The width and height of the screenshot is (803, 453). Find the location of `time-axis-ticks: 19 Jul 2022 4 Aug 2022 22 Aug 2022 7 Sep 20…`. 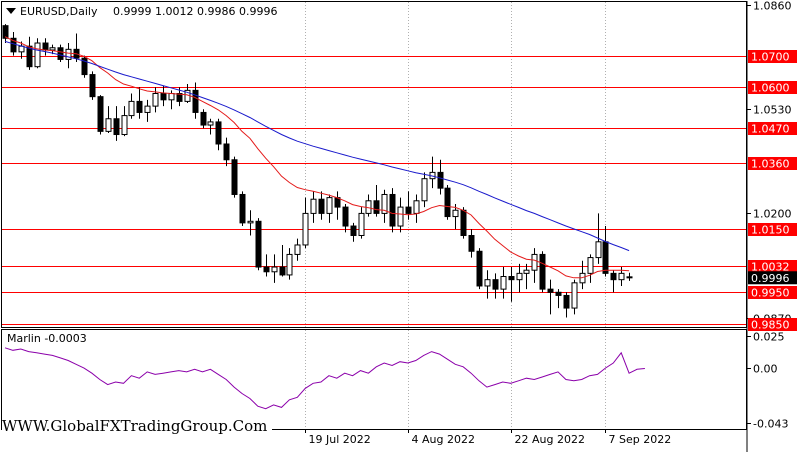

time-axis-ticks: 19 Jul 2022 4 Aug 2022 22 Aug 2022 7 Sep 20… is located at coordinates (488, 437).